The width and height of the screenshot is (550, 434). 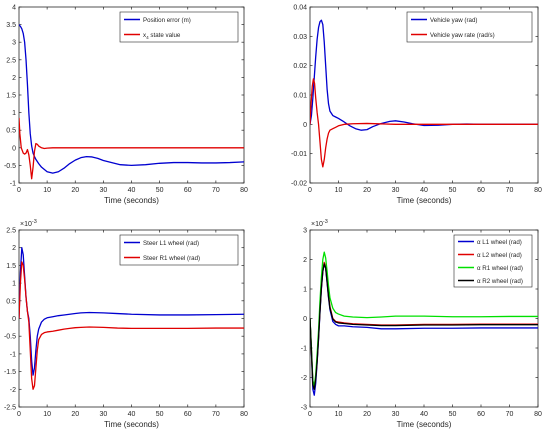 I want to click on y-tick-label: -0.01, so click(x=299, y=154).